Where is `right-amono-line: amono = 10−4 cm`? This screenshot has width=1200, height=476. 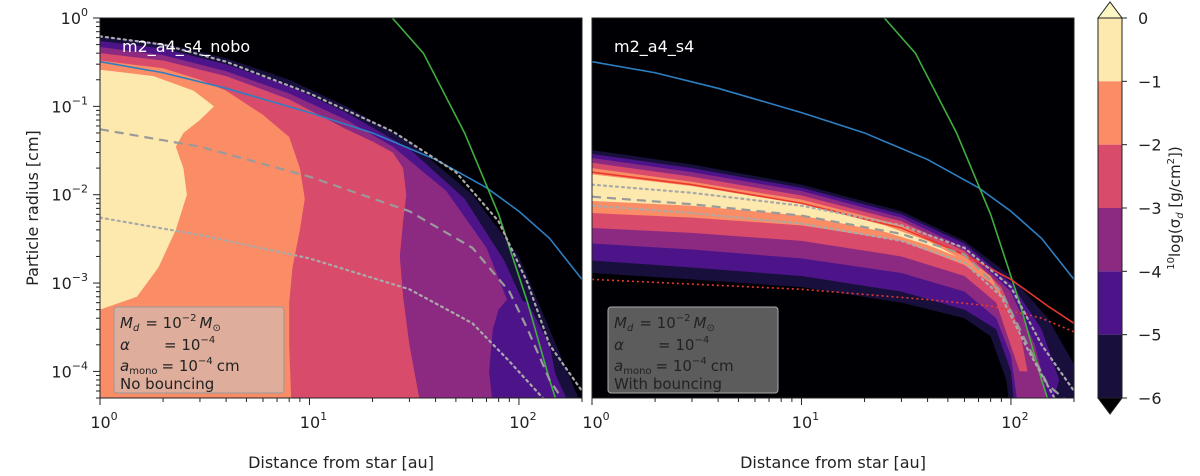
right-amono-line: amono = 10−4 cm is located at coordinates (674, 366).